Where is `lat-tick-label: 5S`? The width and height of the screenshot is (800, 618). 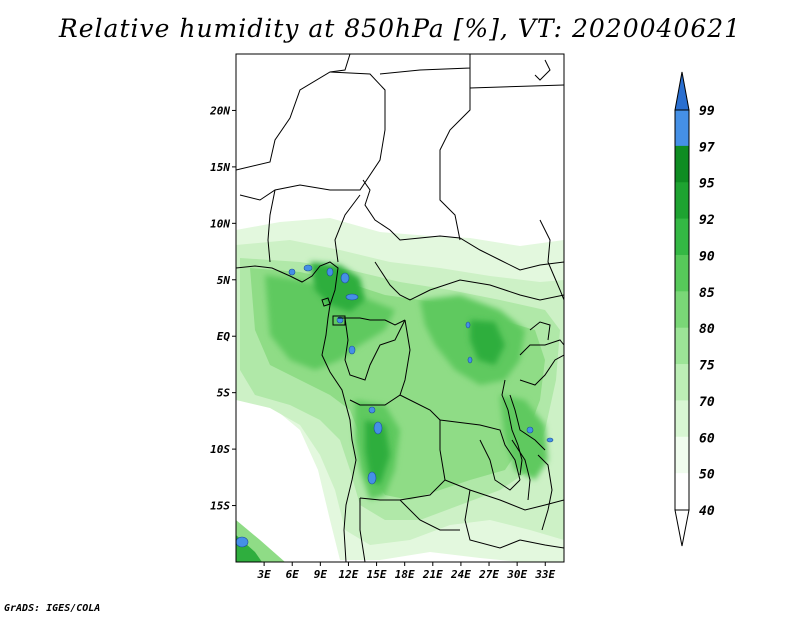
lat-tick-label: 5S is located at coordinates (224, 393).